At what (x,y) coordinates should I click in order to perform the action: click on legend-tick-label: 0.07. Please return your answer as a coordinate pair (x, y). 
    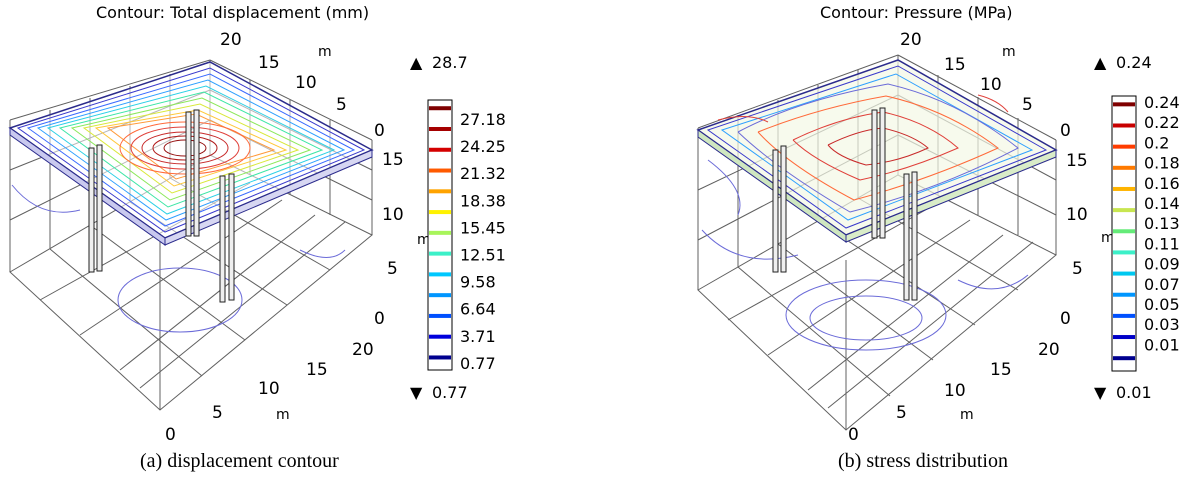
    Looking at the image, I should click on (1162, 284).